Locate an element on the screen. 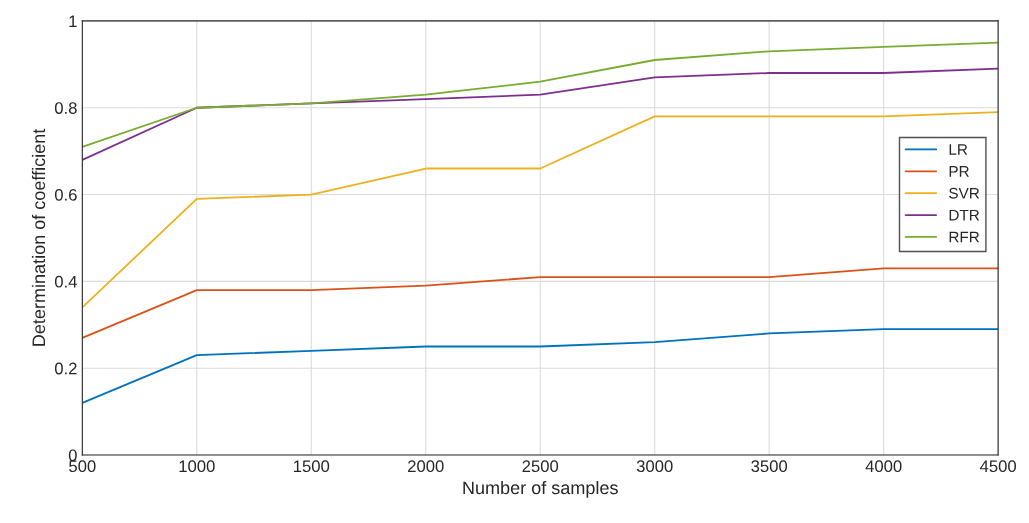 The width and height of the screenshot is (1029, 523). y-tick-label: 0.8 is located at coordinates (65, 108).